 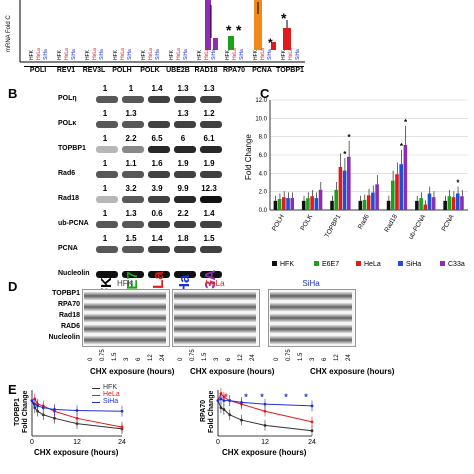 What do you see at coordinates (372, 264) in the screenshot?
I see `legend-label: HeLa` at bounding box center [372, 264].